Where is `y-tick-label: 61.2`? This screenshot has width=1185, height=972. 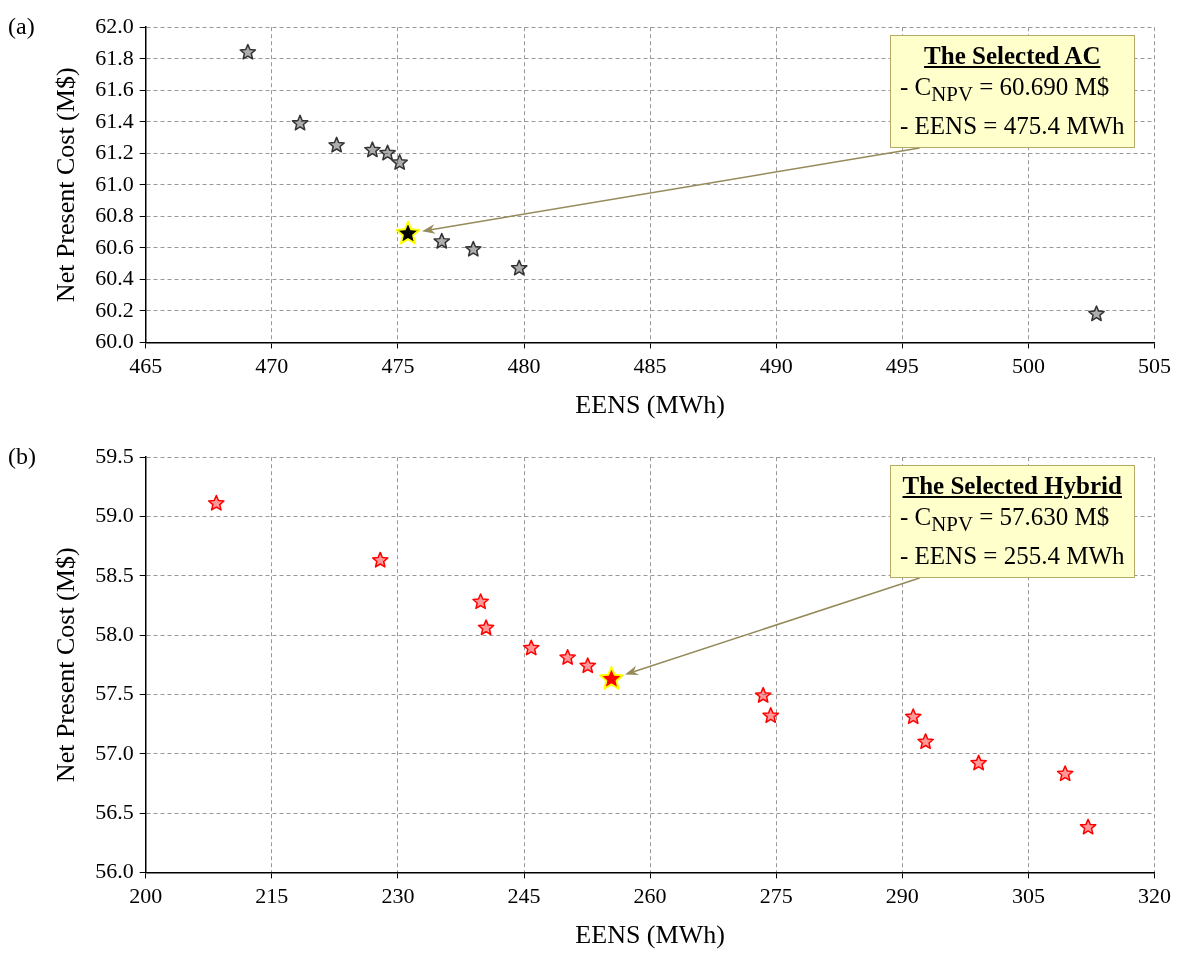 y-tick-label: 61.2 is located at coordinates (114, 152).